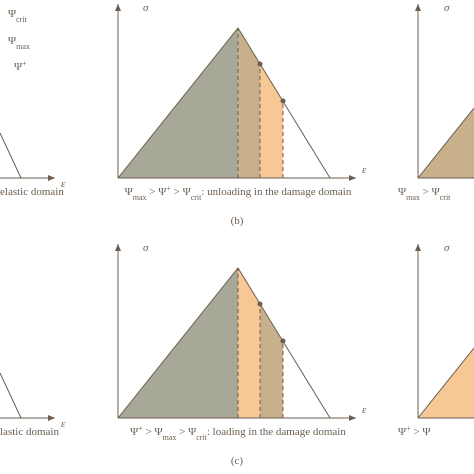 Image resolution: width=474 pixels, height=474 pixels. What do you see at coordinates (237, 461) in the screenshot?
I see `panel-label: (c)` at bounding box center [237, 461].